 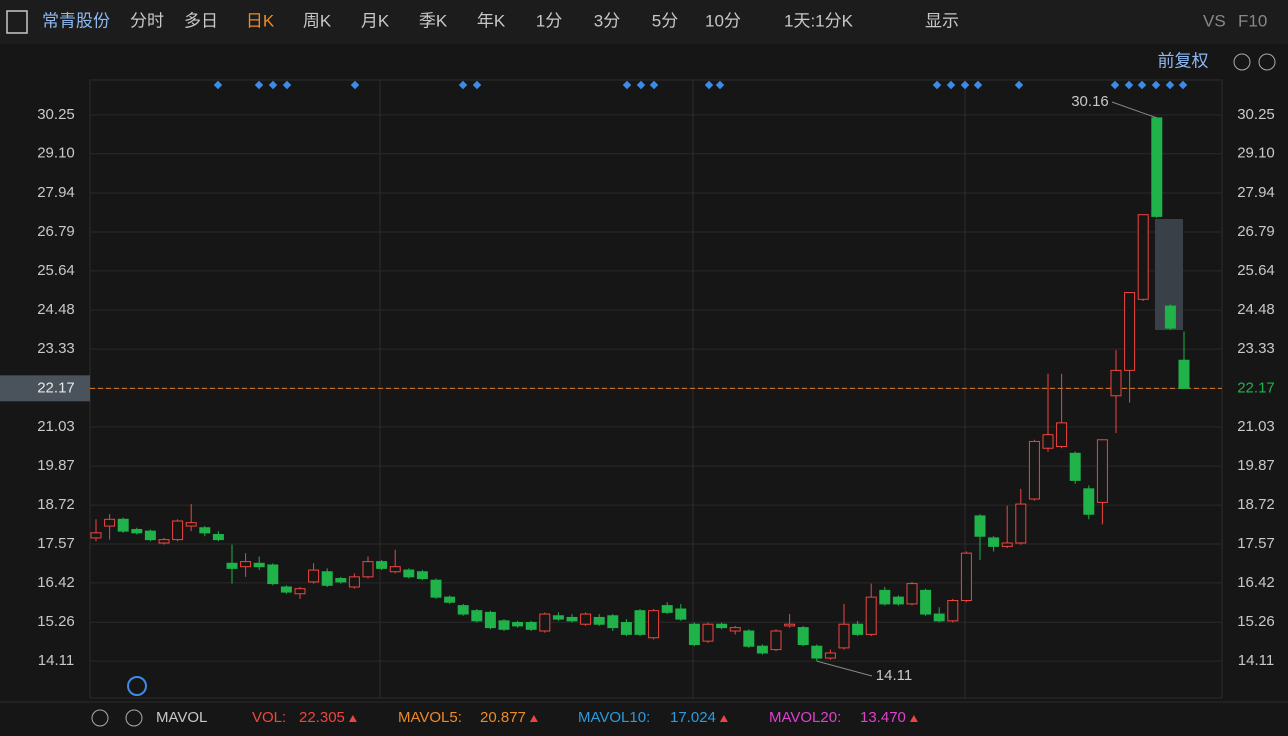 What do you see at coordinates (723, 20) in the screenshot?
I see `period-tab: 10分` at bounding box center [723, 20].